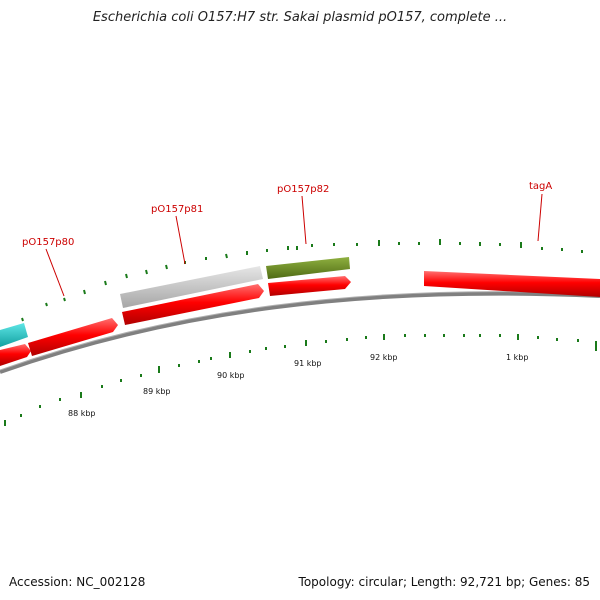 This screenshot has height=600, width=600. What do you see at coordinates (14, 335) in the screenshot?
I see `cyan-feature` at bounding box center [14, 335].